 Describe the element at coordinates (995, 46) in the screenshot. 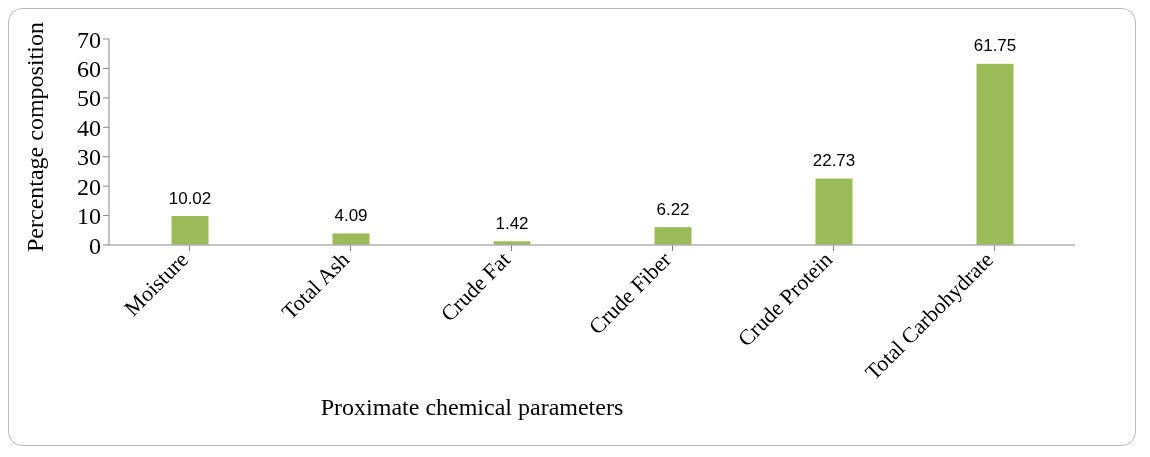

I see `data-label: 61.75` at that location.